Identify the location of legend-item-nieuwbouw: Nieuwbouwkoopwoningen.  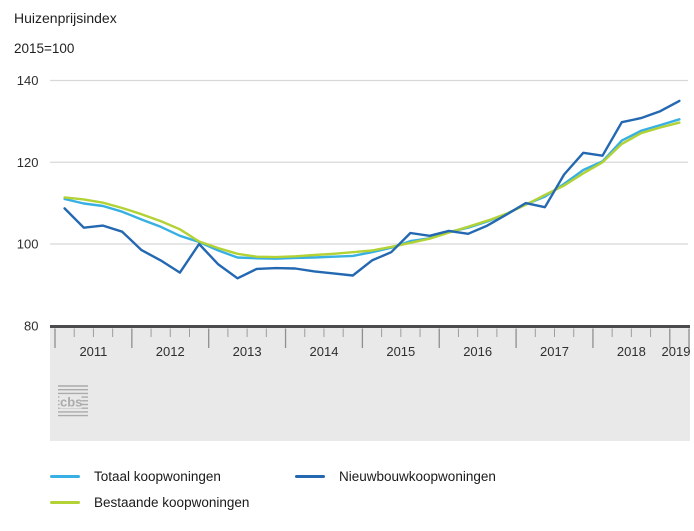
(395, 476).